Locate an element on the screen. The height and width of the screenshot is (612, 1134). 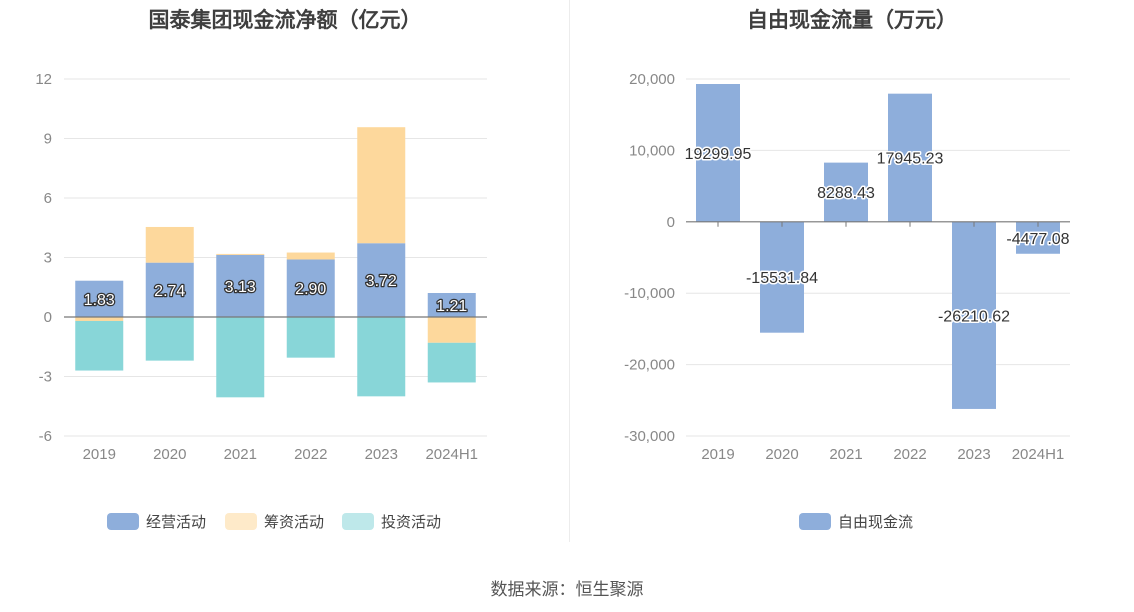
right-x-tick-label: 2022 is located at coordinates (909, 454).